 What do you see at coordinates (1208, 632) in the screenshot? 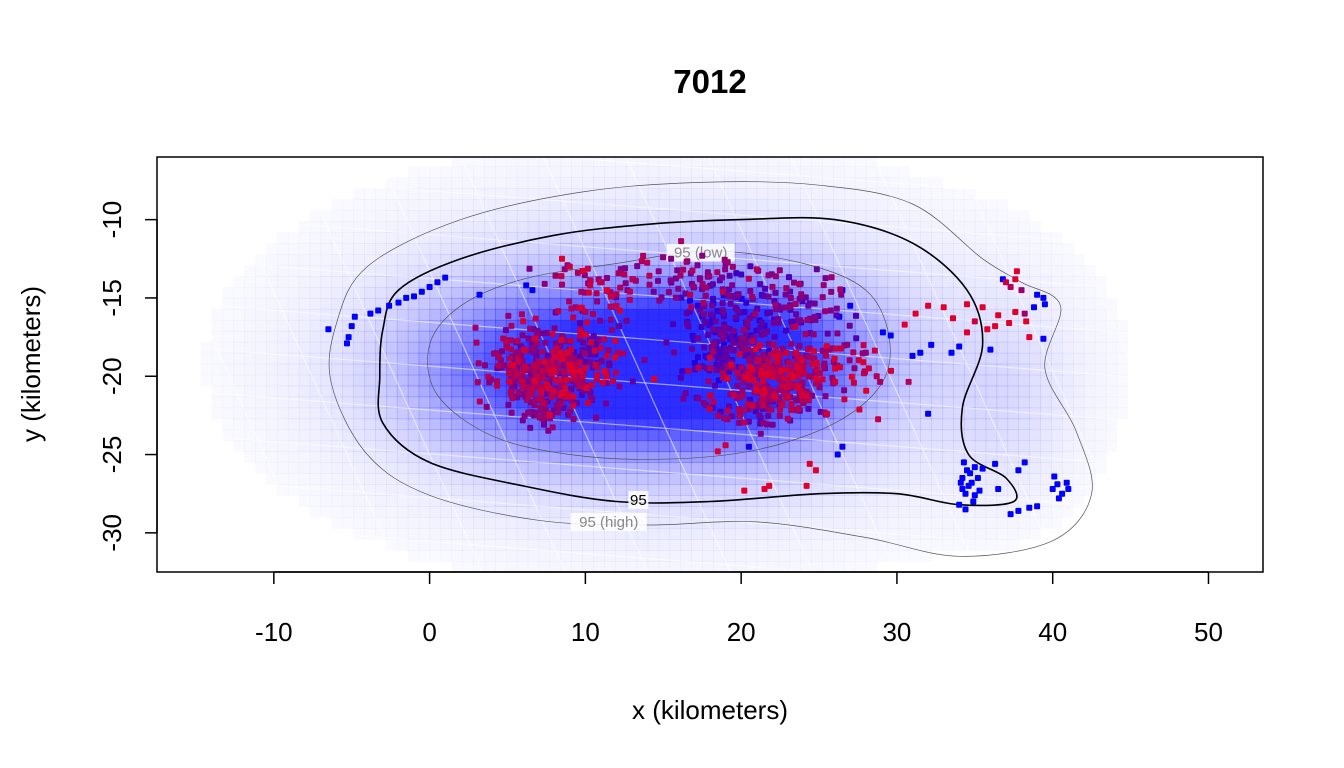
I see `x-tick-label: 50` at bounding box center [1208, 632].